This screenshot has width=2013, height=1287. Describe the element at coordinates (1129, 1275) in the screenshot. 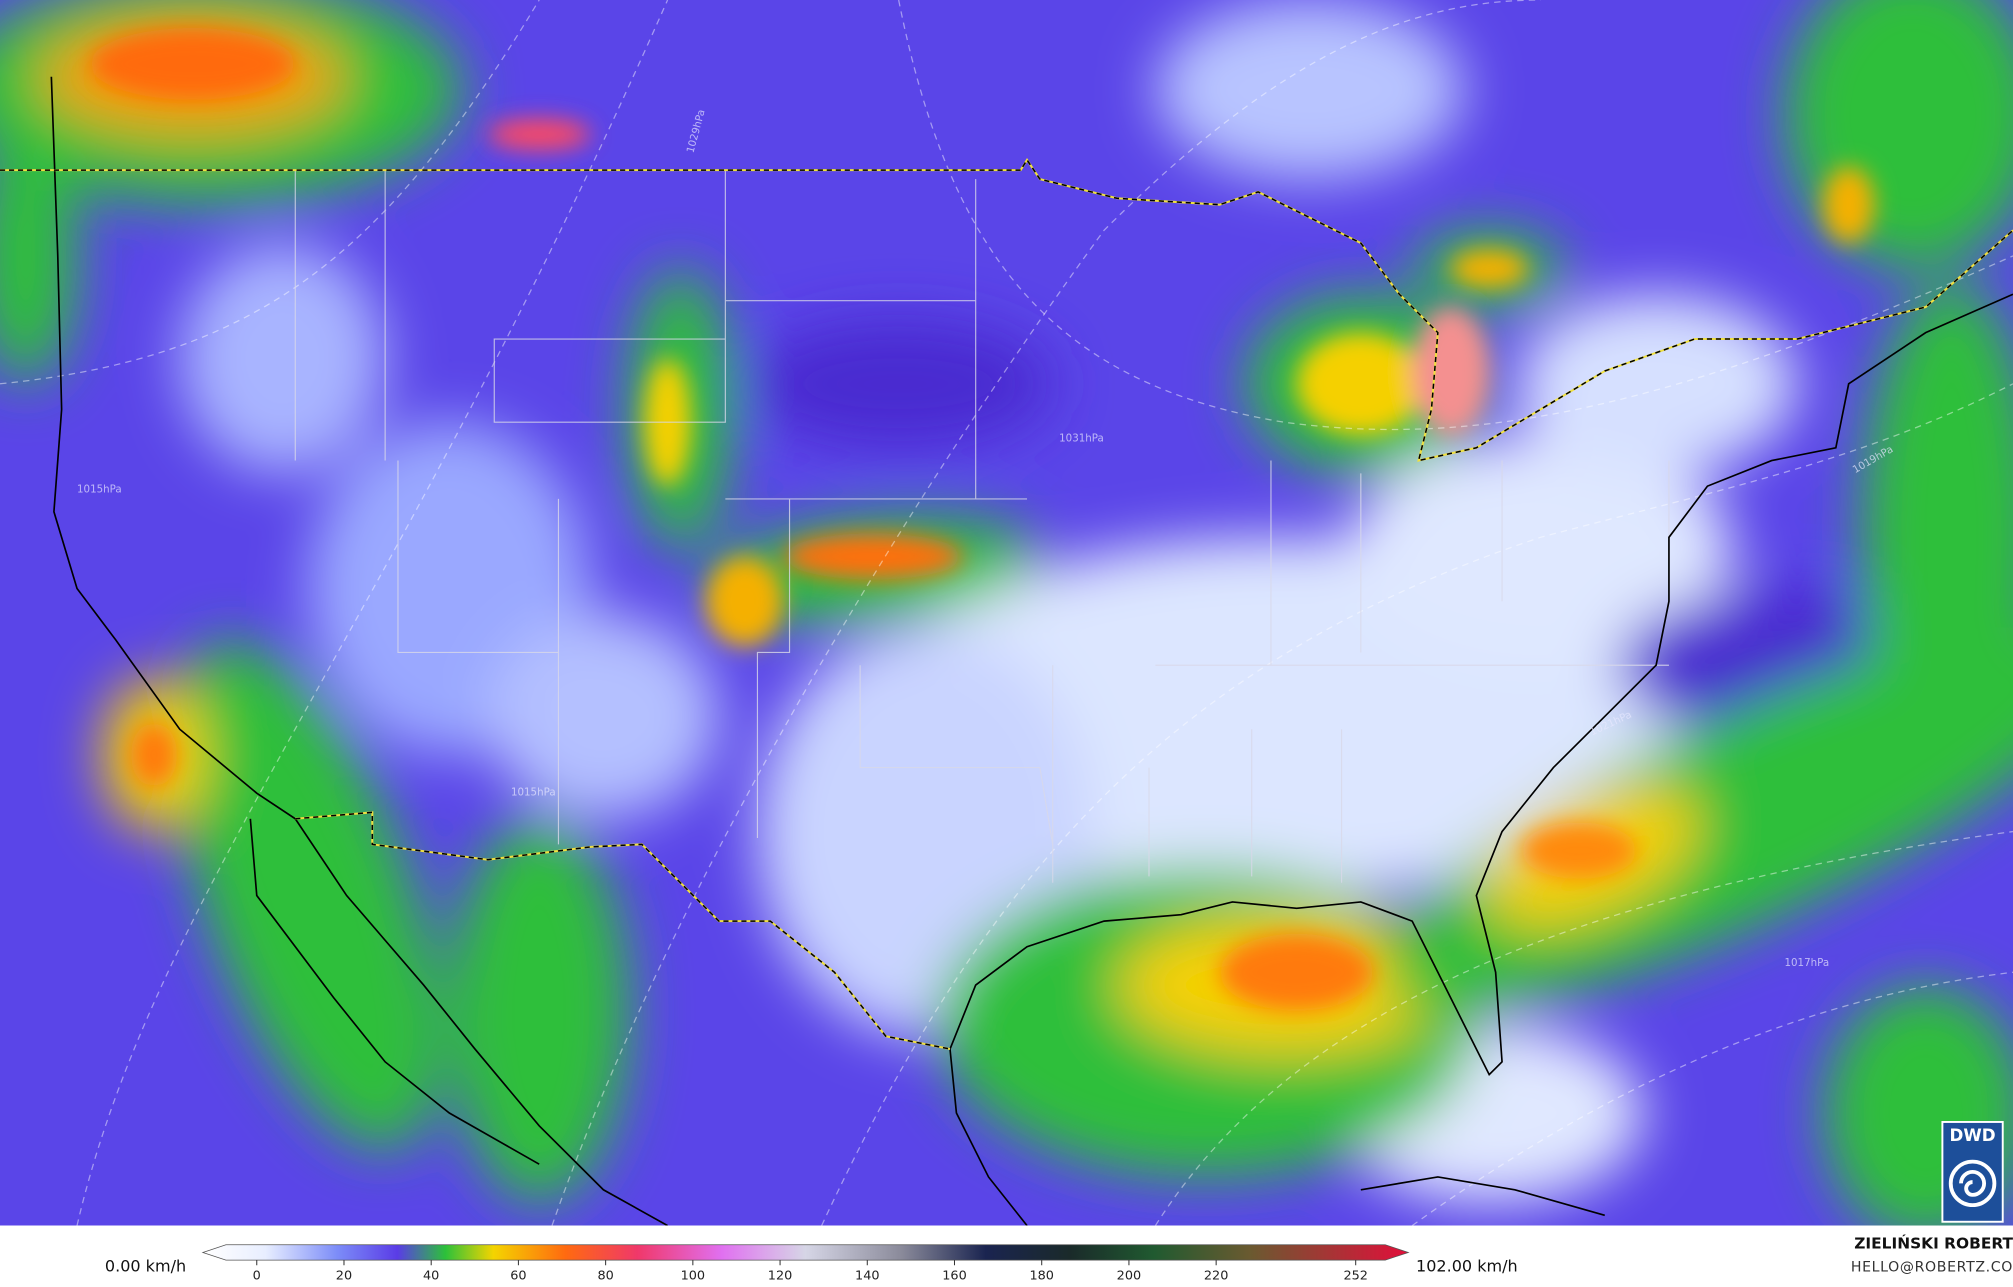

I see `colorbar-tick-label: 200` at that location.